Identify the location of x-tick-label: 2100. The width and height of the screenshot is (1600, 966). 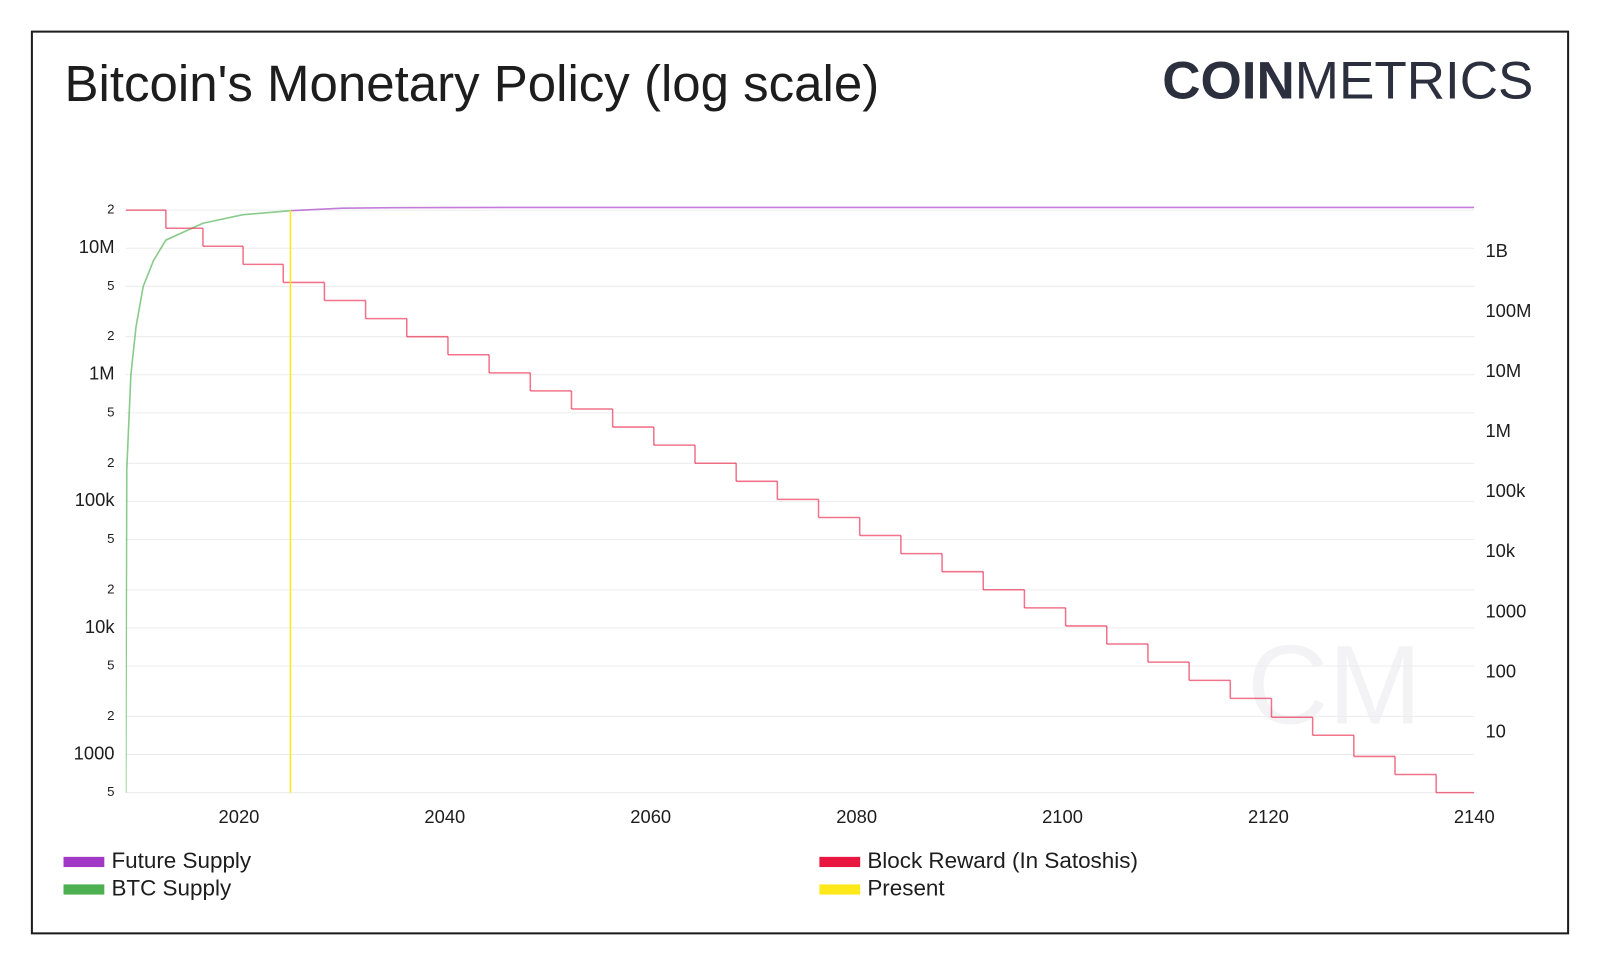
(1062, 816).